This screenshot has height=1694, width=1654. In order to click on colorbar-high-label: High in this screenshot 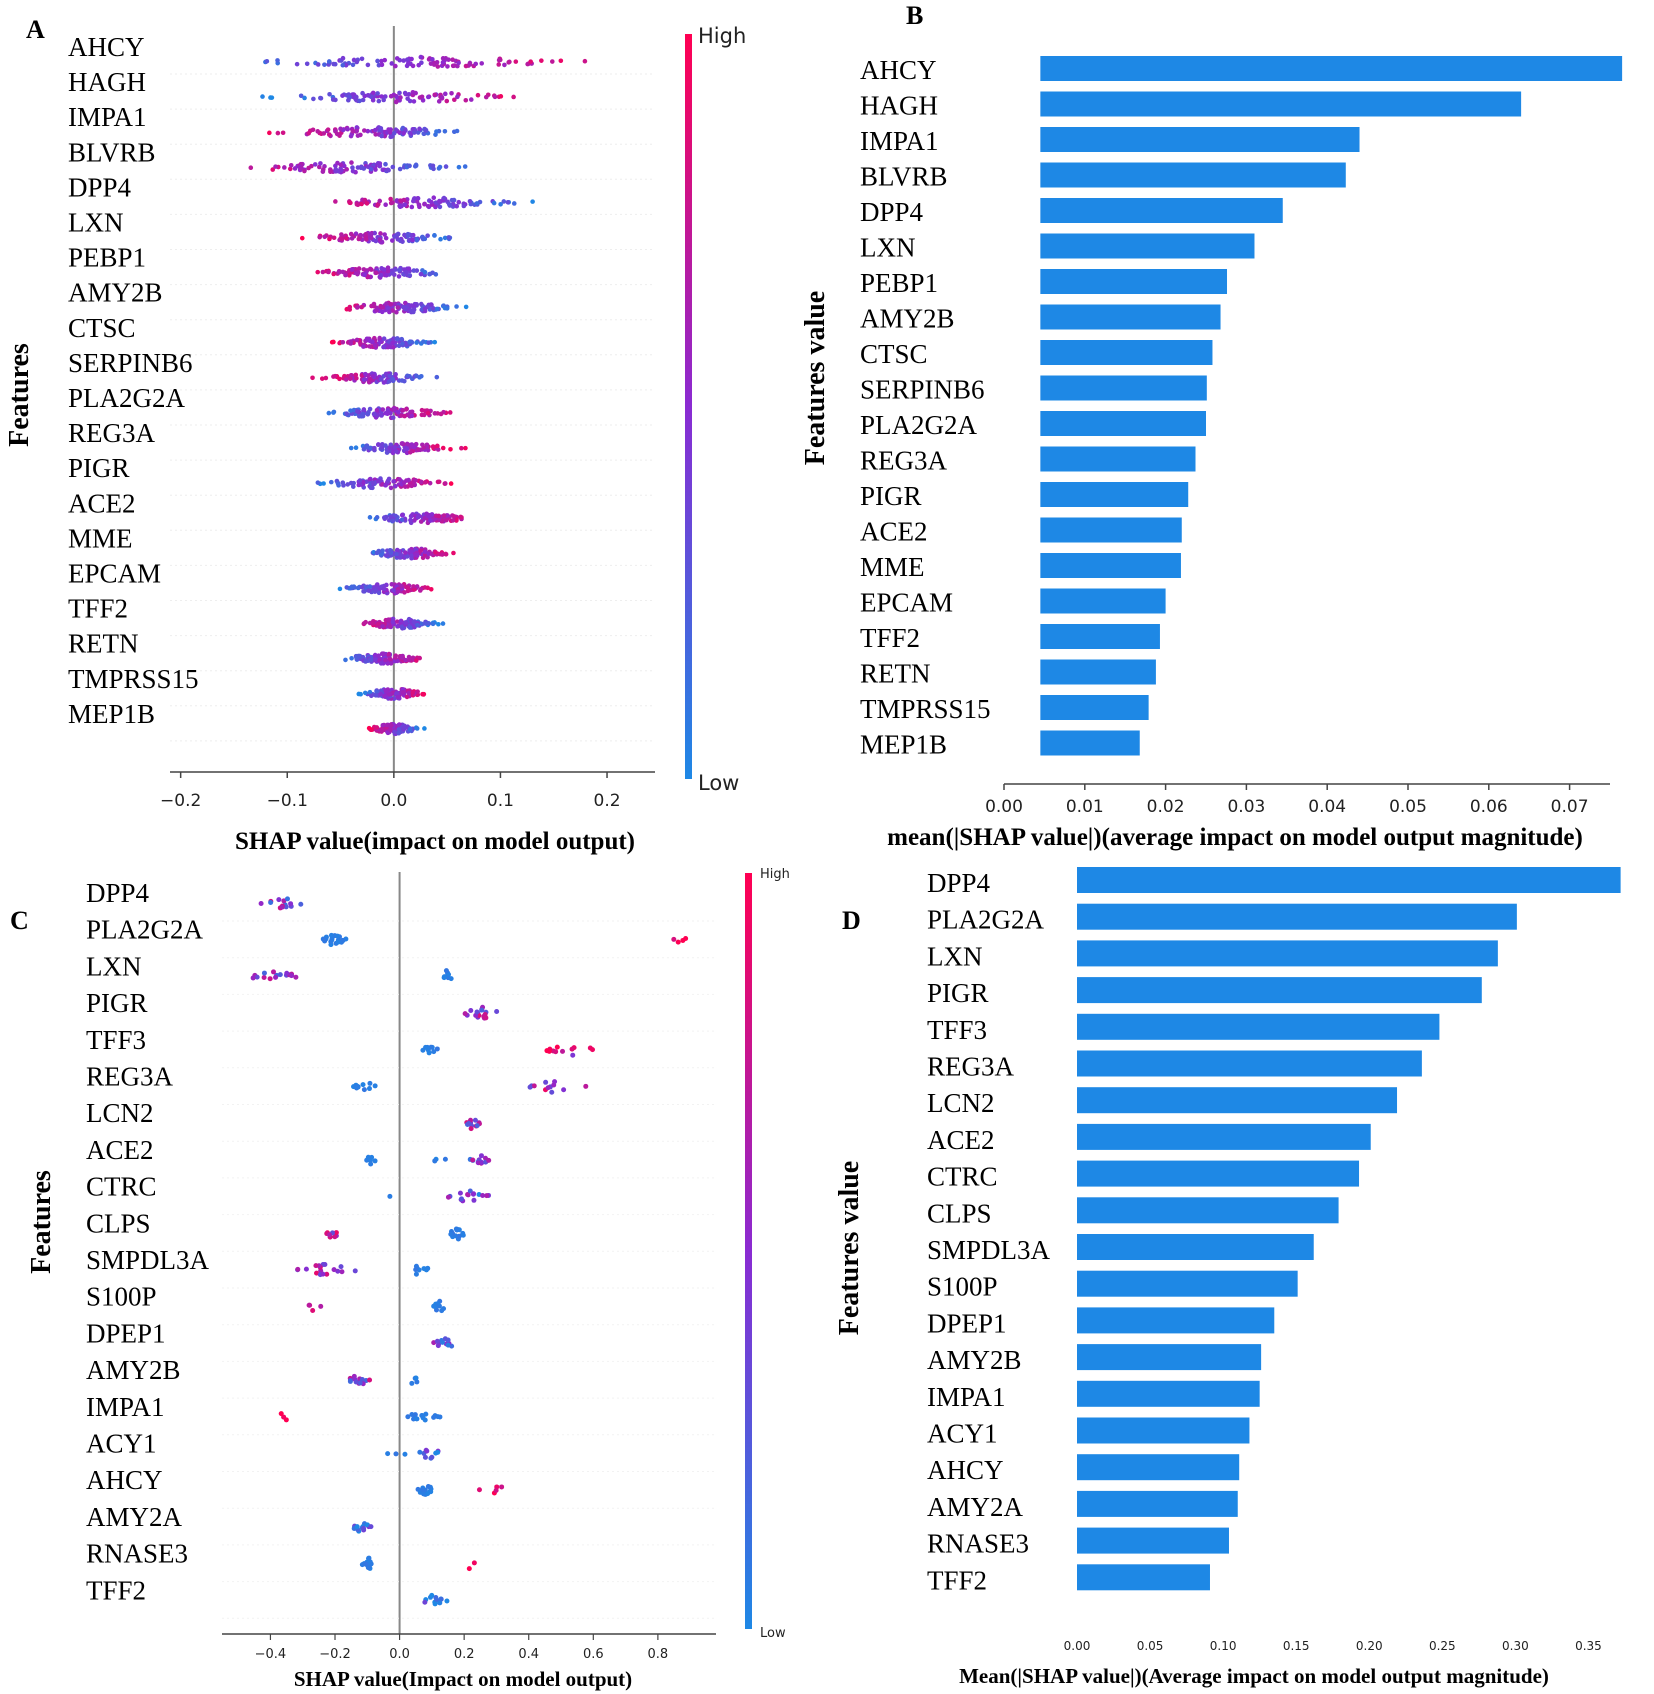, I will do `click(775, 874)`.